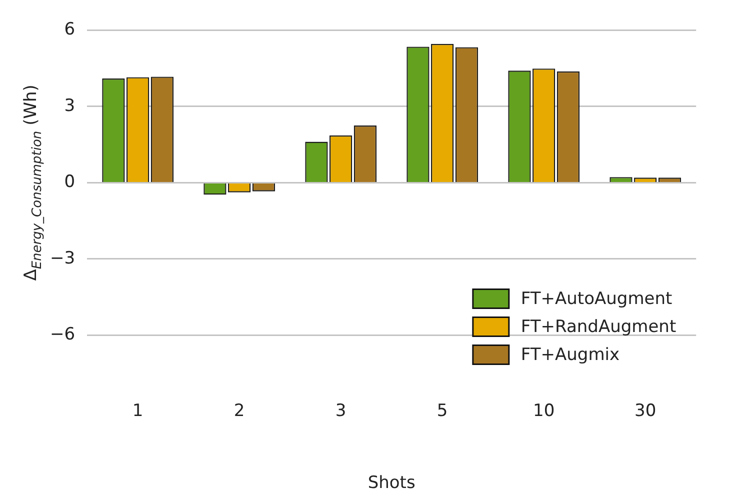 The width and height of the screenshot is (731, 502). What do you see at coordinates (138, 410) in the screenshot?
I see `x-tick-label: 1` at bounding box center [138, 410].